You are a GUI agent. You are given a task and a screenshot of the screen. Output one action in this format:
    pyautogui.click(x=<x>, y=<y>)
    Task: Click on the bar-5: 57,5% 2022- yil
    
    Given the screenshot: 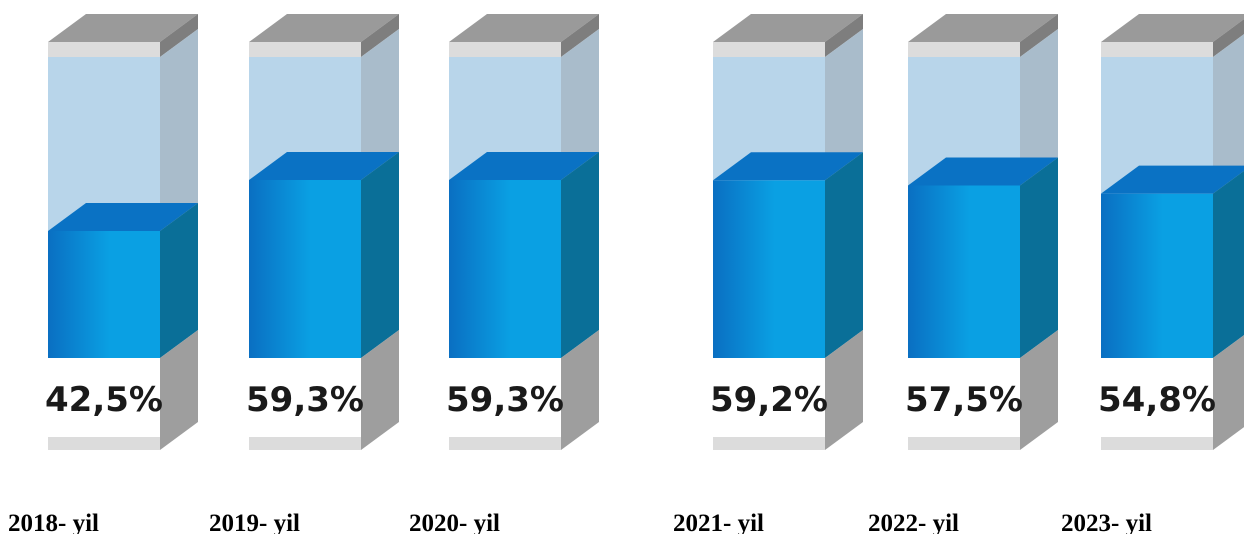 What is the action you would take?
    pyautogui.click(x=963, y=274)
    